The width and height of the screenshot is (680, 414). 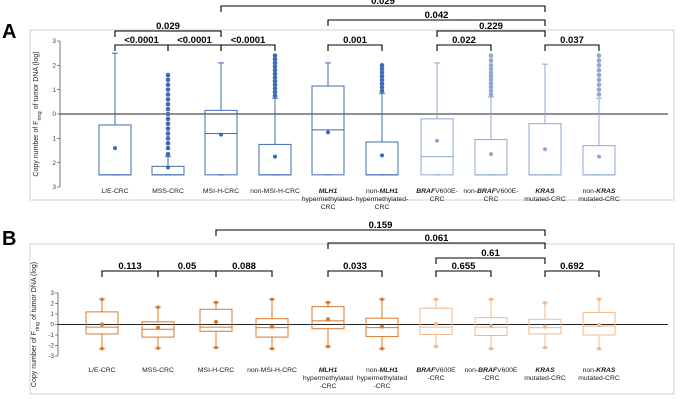 What do you see at coordinates (382, 191) in the screenshot?
I see `category-label: non-MLH1` at bounding box center [382, 191].